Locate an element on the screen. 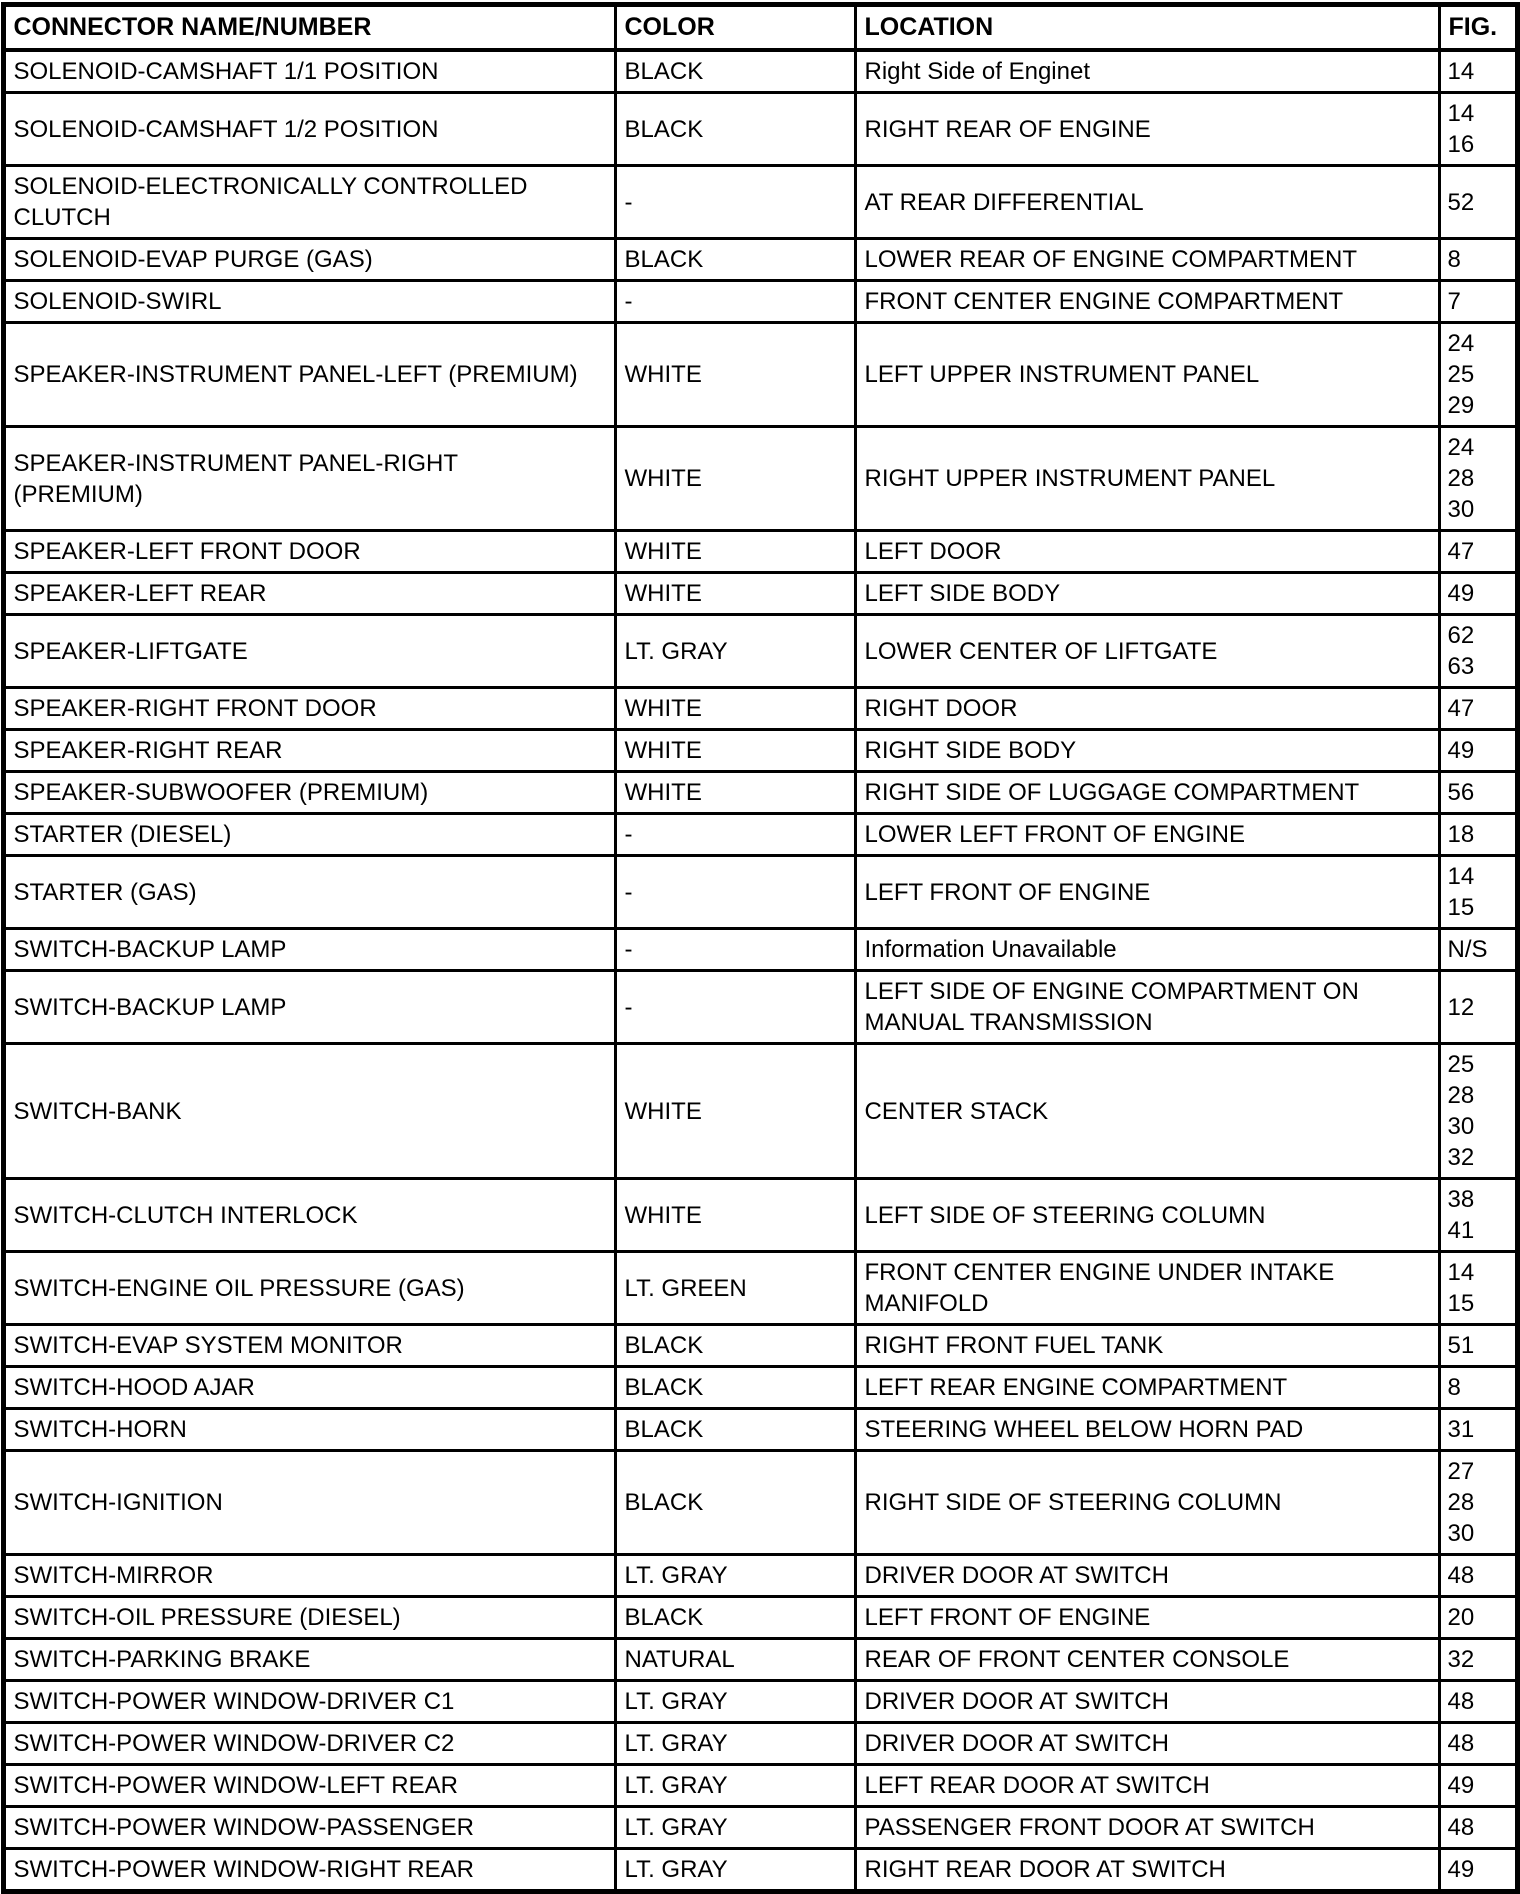 This screenshot has height=1894, width=1520. location-cell: LEFT SIDE OF STEERING COLUMN is located at coordinates (1147, 1215).